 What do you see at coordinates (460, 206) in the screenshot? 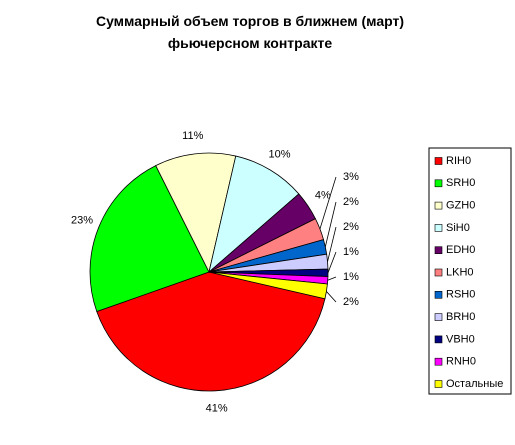
I see `legend-label: GZH0` at bounding box center [460, 206].